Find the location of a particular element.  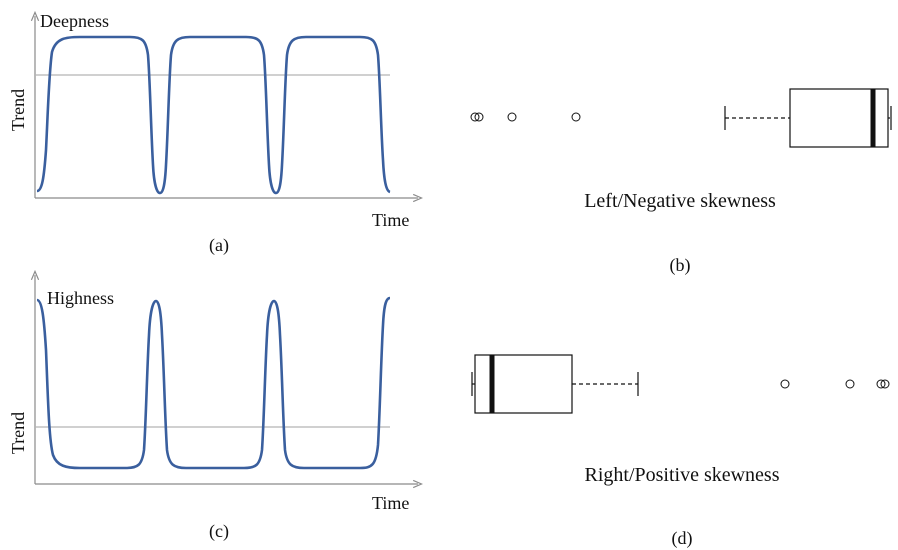

panel-c-y-label: Trend is located at coordinates (18, 433).